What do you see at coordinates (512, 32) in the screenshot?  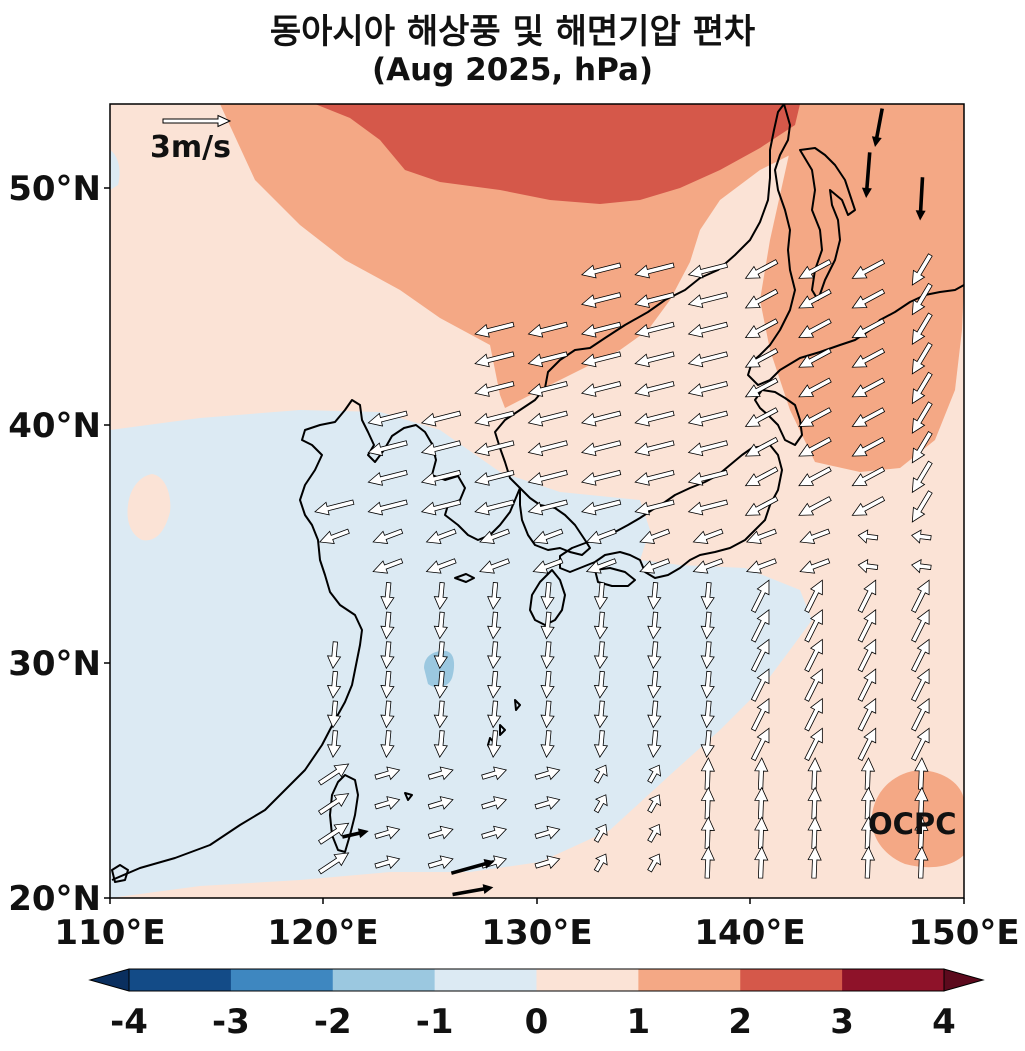 I see `map-title: 동아시아 해상풍 및 해면기압 편차` at bounding box center [512, 32].